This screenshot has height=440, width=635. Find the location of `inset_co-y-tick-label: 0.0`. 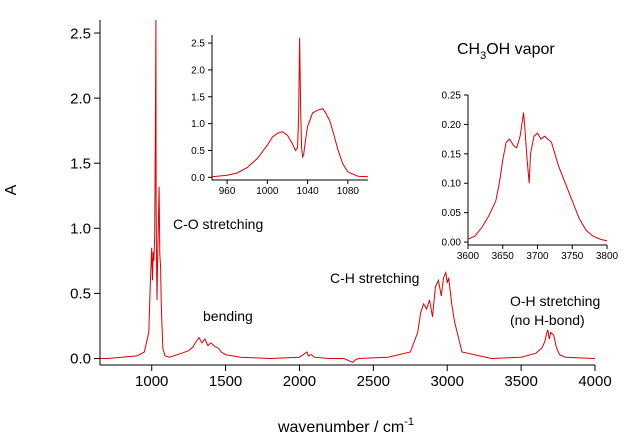

inset_co-y-tick-label: 0.0 is located at coordinates (198, 178).